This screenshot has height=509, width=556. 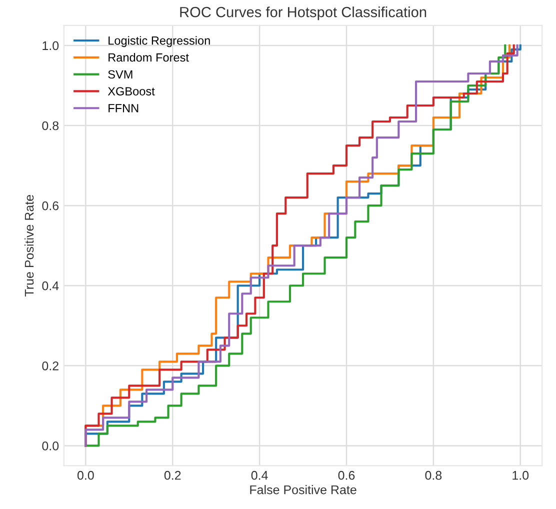 What do you see at coordinates (433, 475) in the screenshot?
I see `x-tick-label: 0.8` at bounding box center [433, 475].